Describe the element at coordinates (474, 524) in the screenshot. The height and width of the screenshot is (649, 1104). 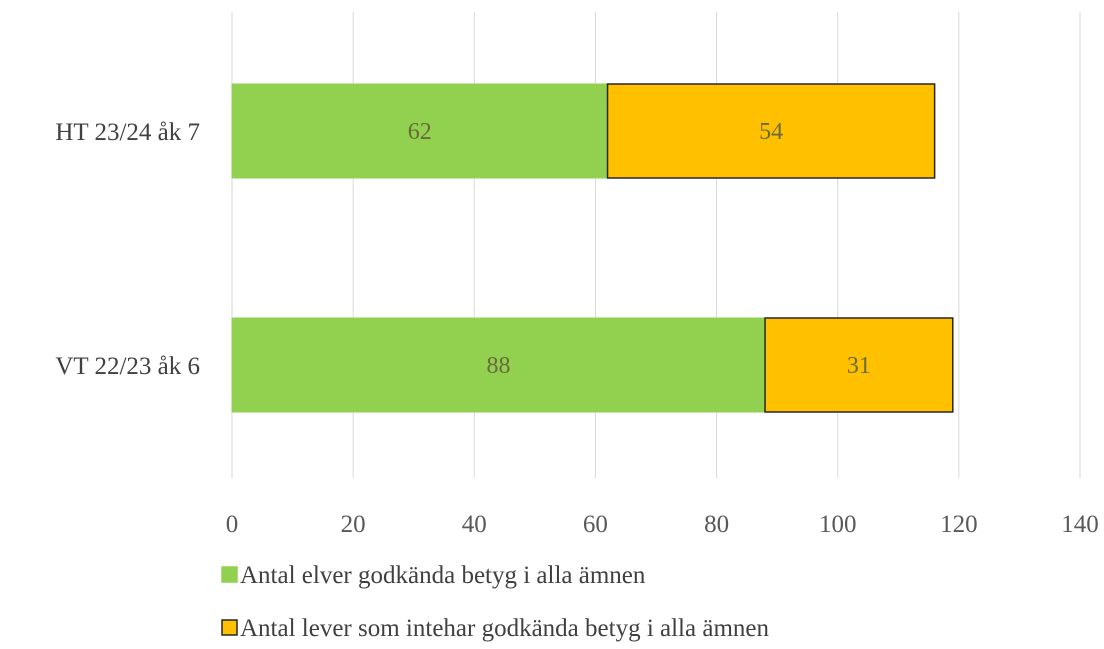
I see `x-tick-label: 40` at that location.